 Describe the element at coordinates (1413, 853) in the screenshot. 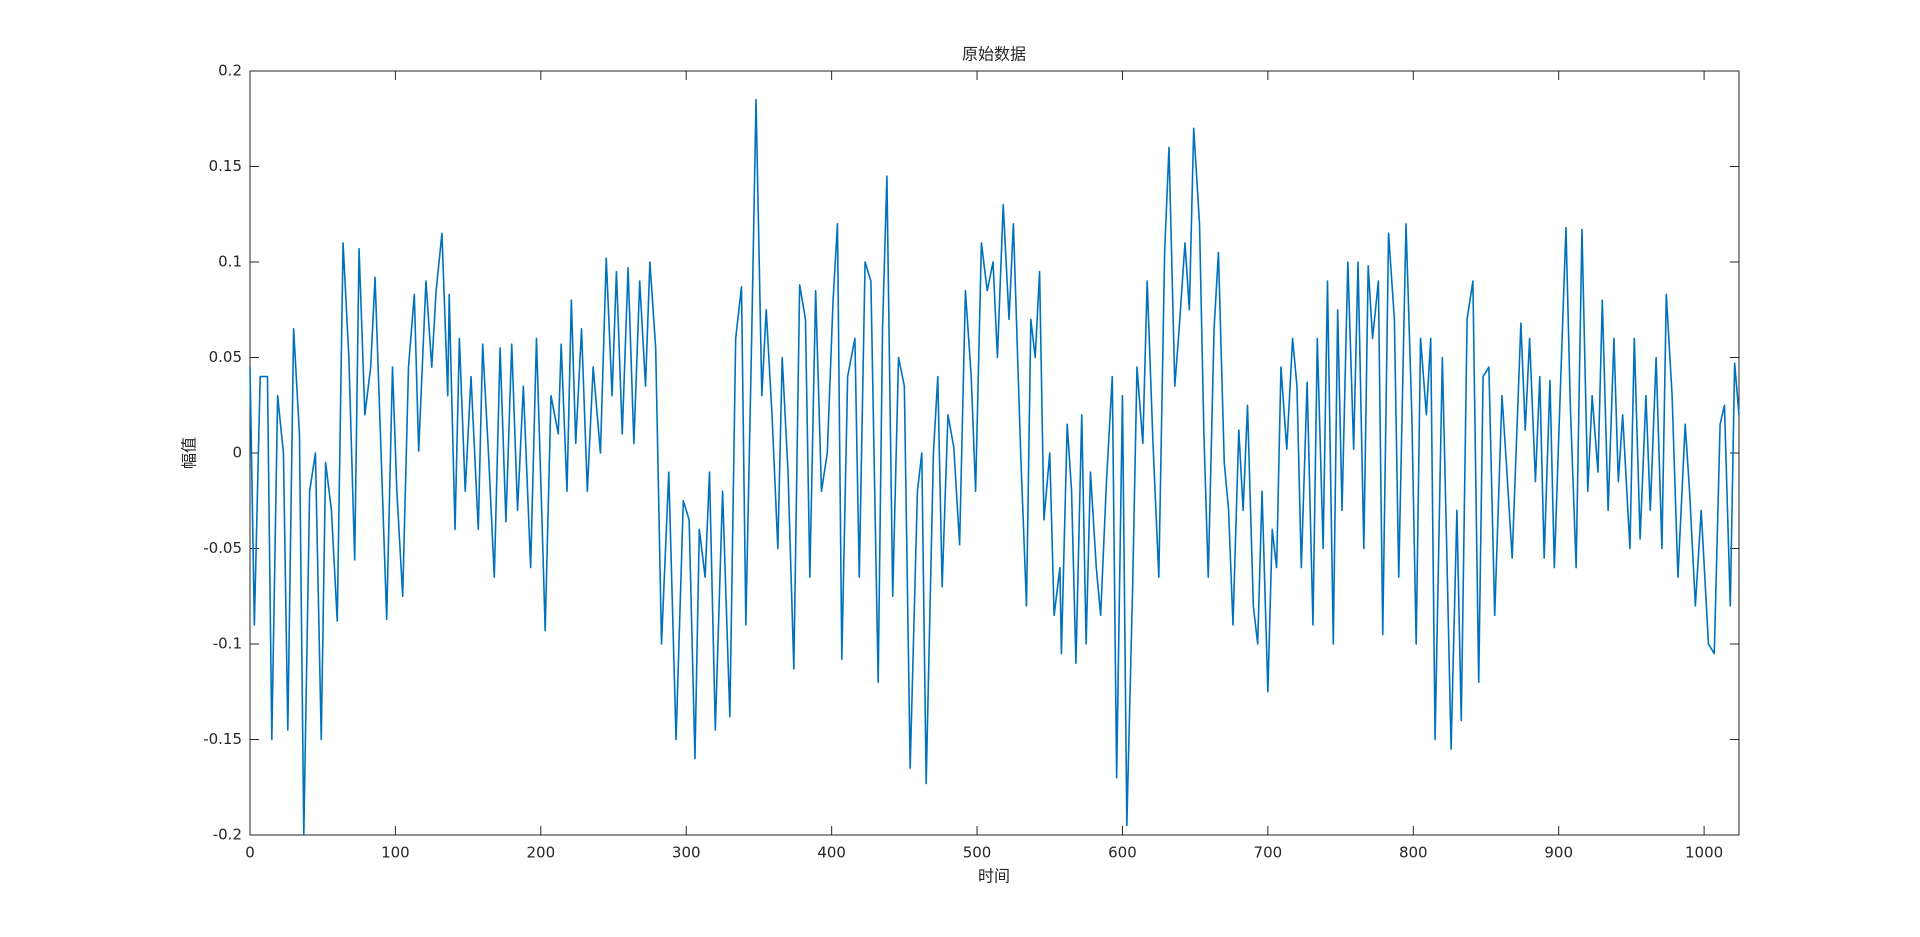

I see `x-tick-label: 800` at that location.